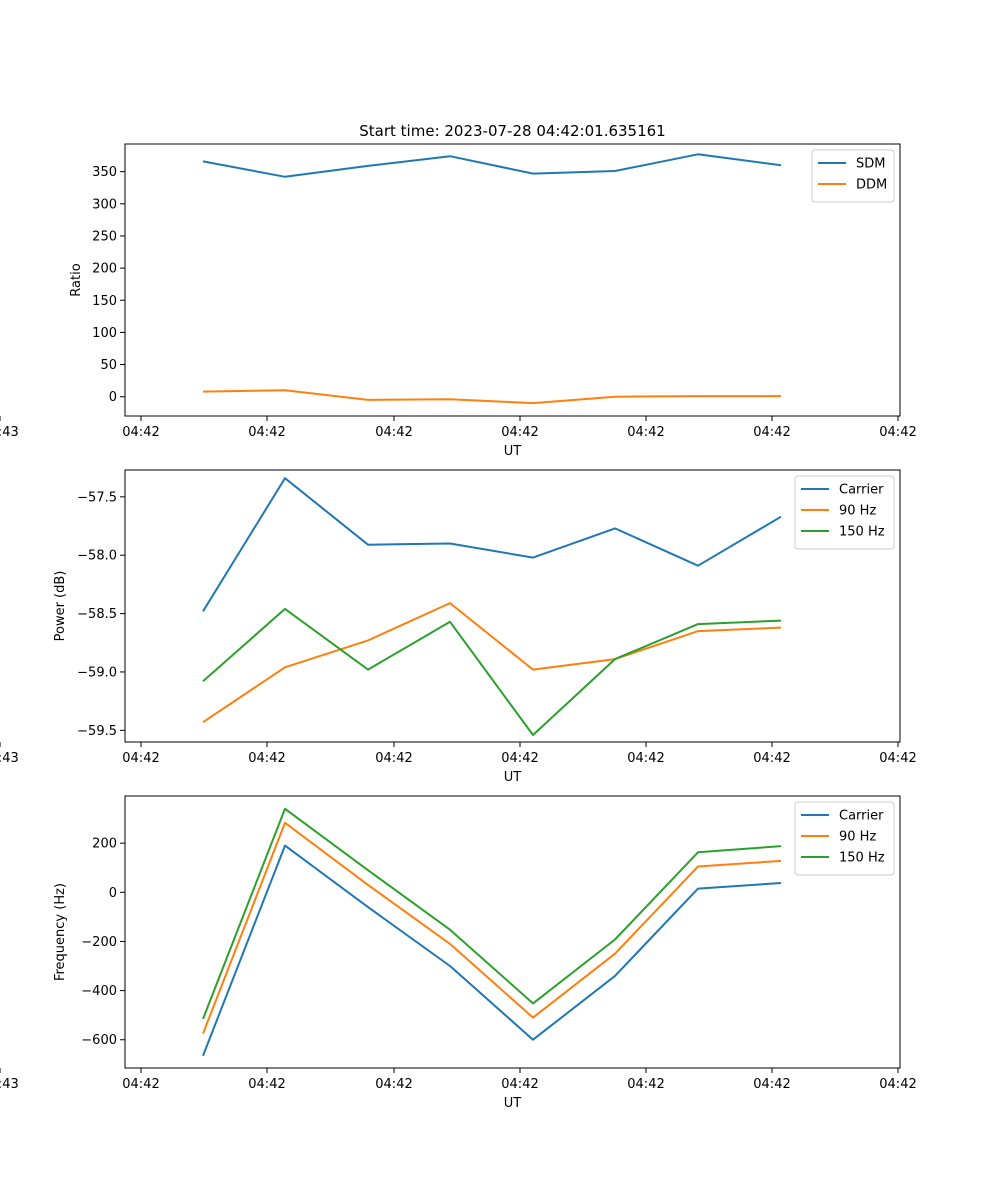 This screenshot has width=1000, height=1200. What do you see at coordinates (104, 333) in the screenshot?
I see `y-tick-label: 100` at bounding box center [104, 333].